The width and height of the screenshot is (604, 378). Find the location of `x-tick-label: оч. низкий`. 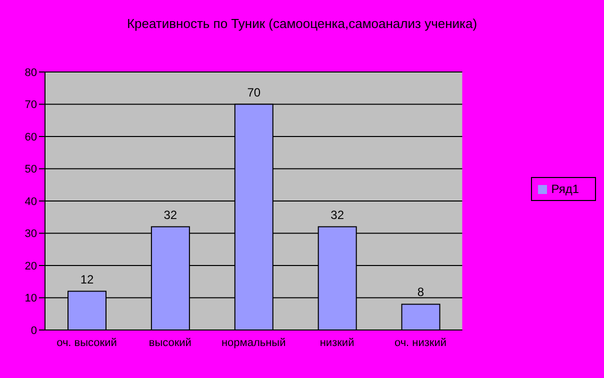

x-tick-label: оч. низкий is located at coordinates (420, 342).